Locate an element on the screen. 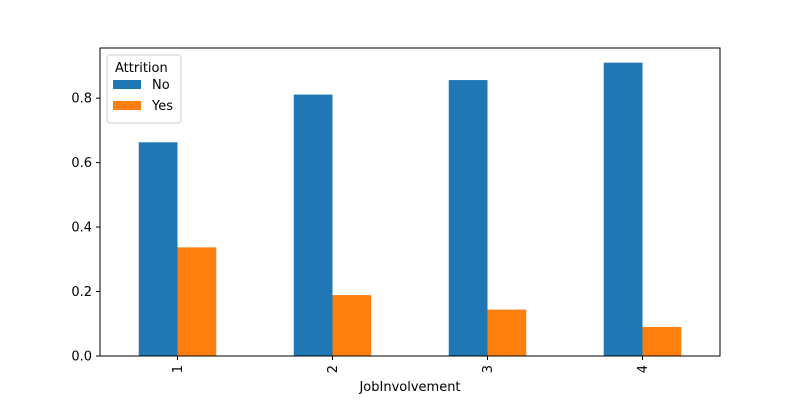 Image resolution: width=800 pixels, height=400 pixels. x-axis: 1 2 3 4 is located at coordinates (411, 364).